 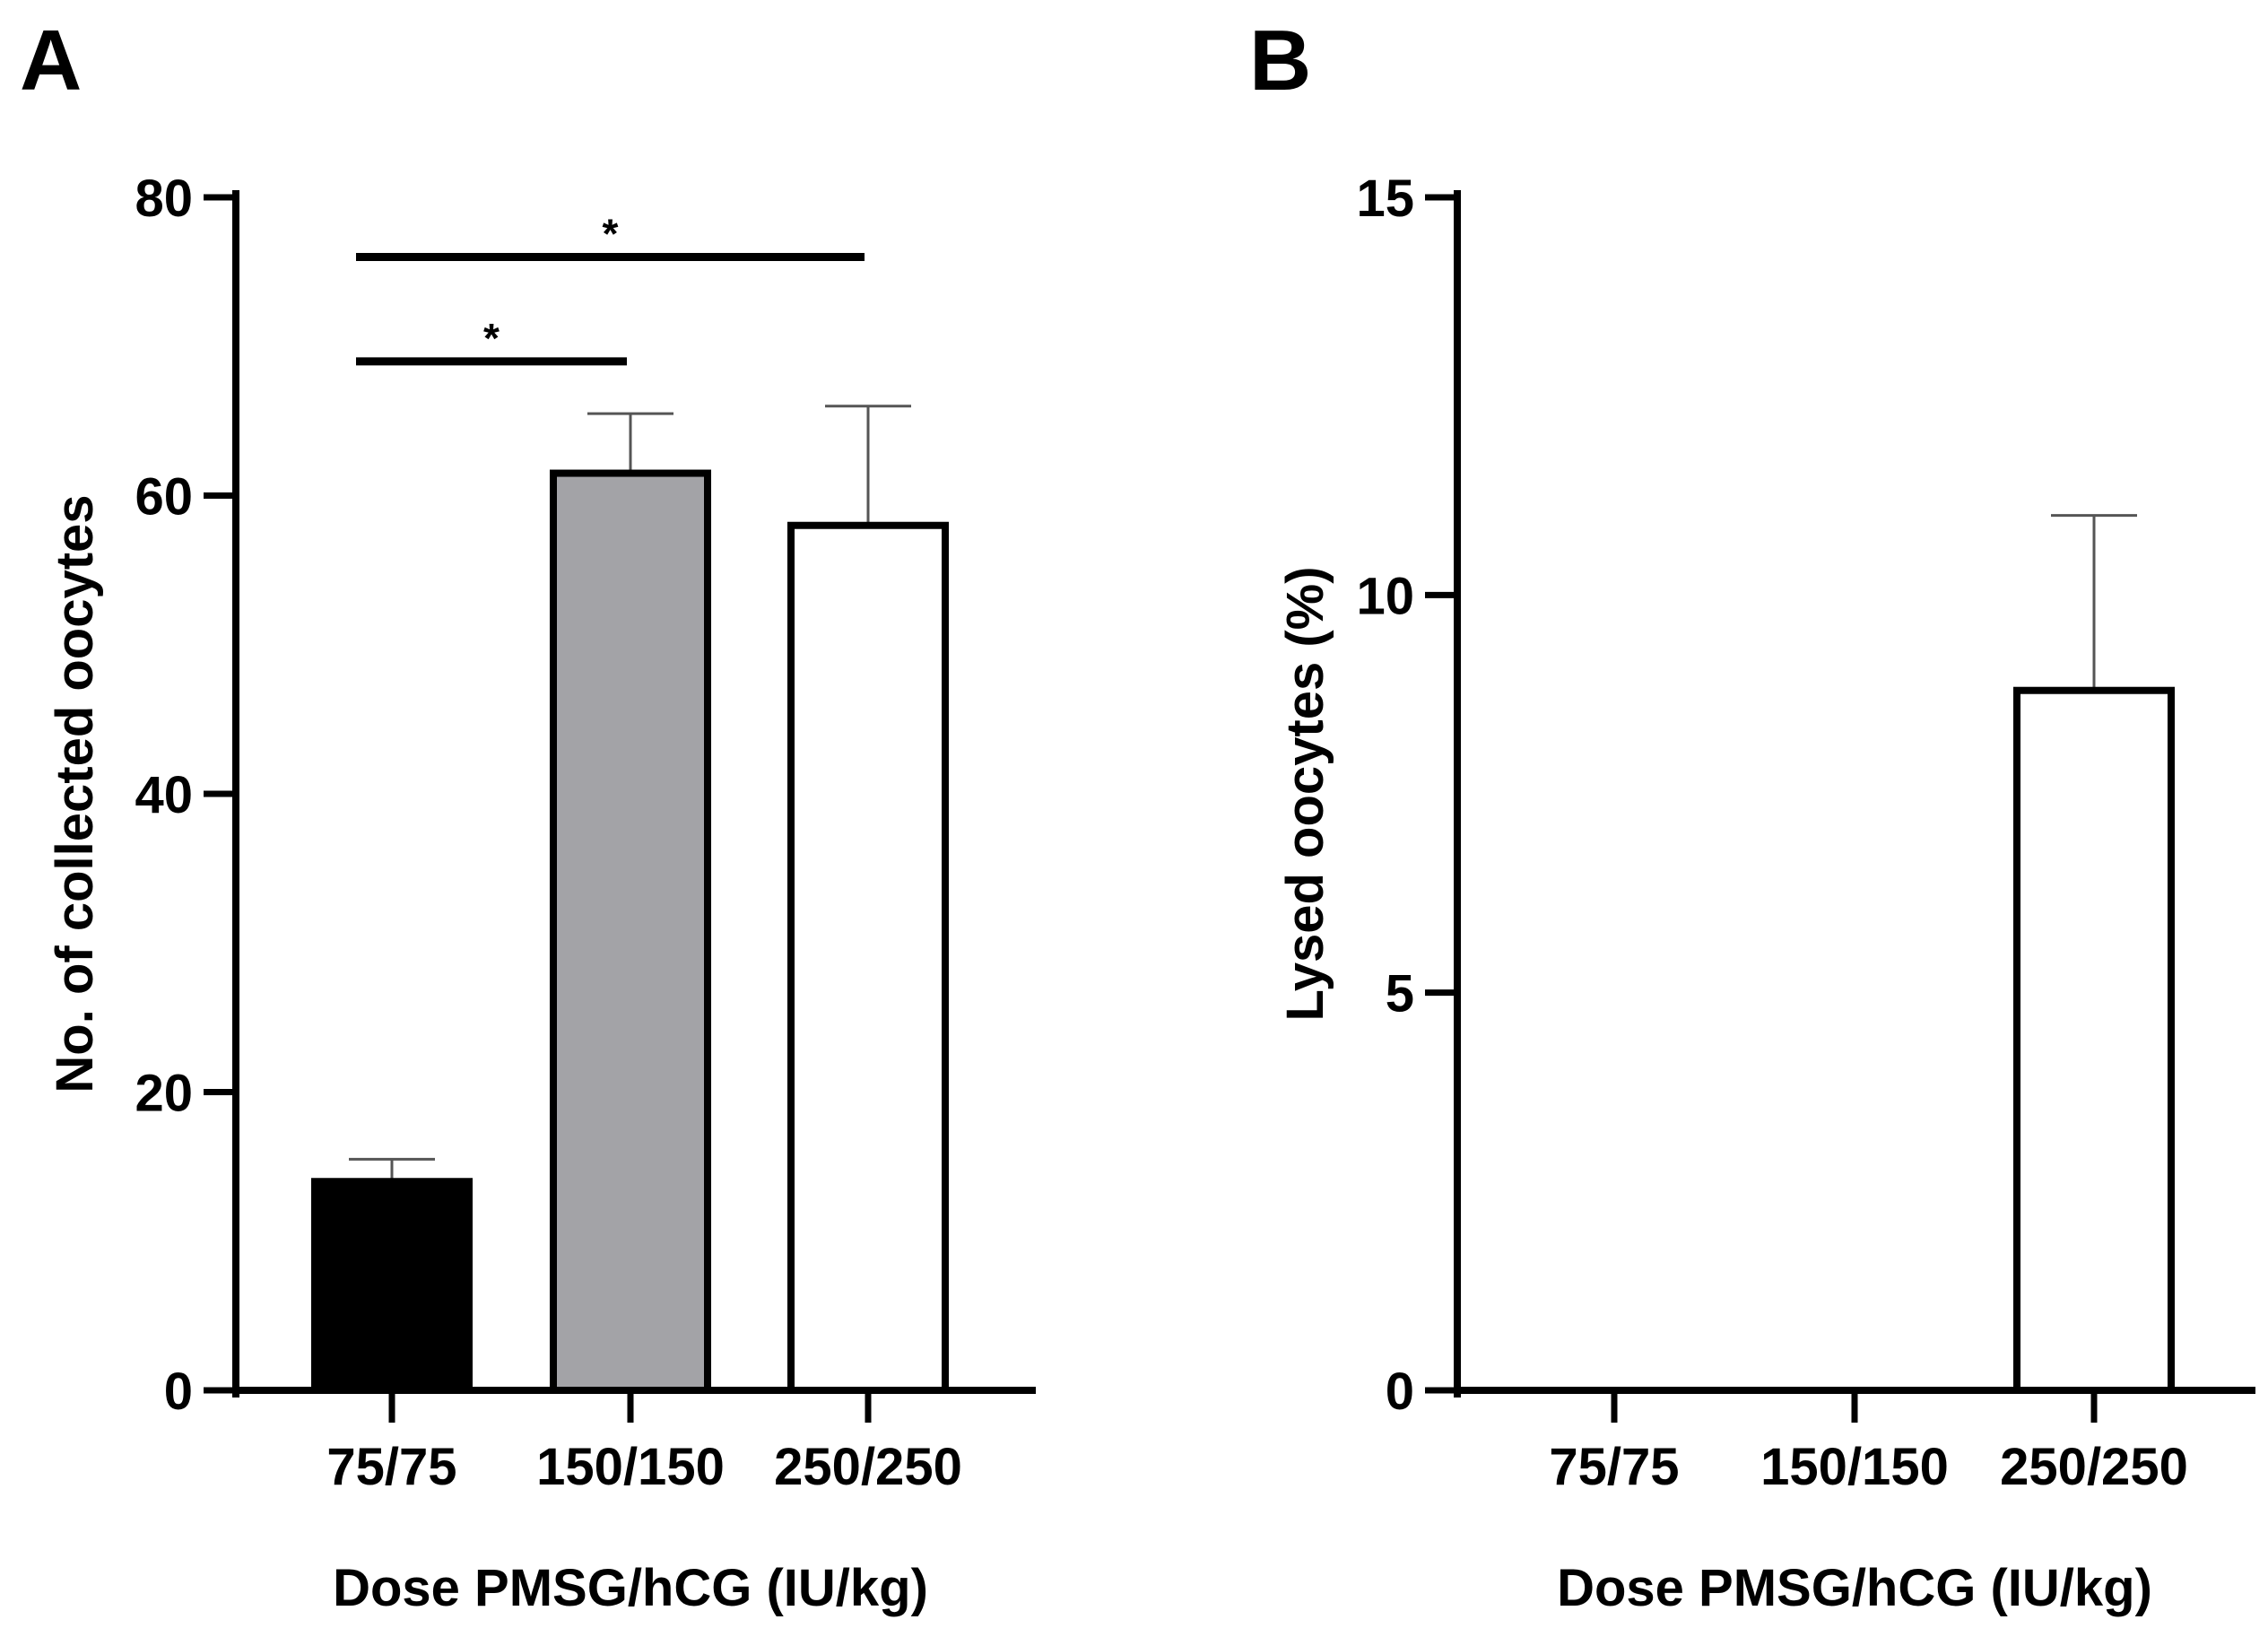 I want to click on panel-a-label: A, so click(x=51, y=61).